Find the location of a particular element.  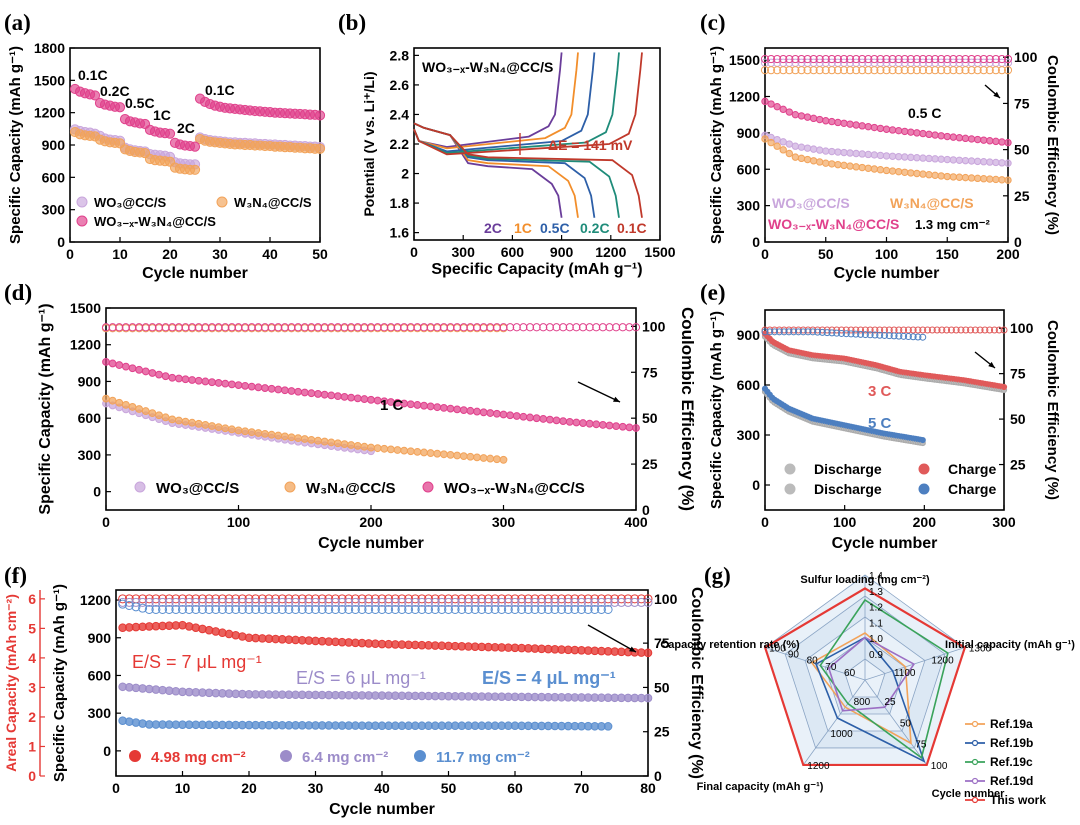

y2-tick-label: 100 is located at coordinates (1022, 328).